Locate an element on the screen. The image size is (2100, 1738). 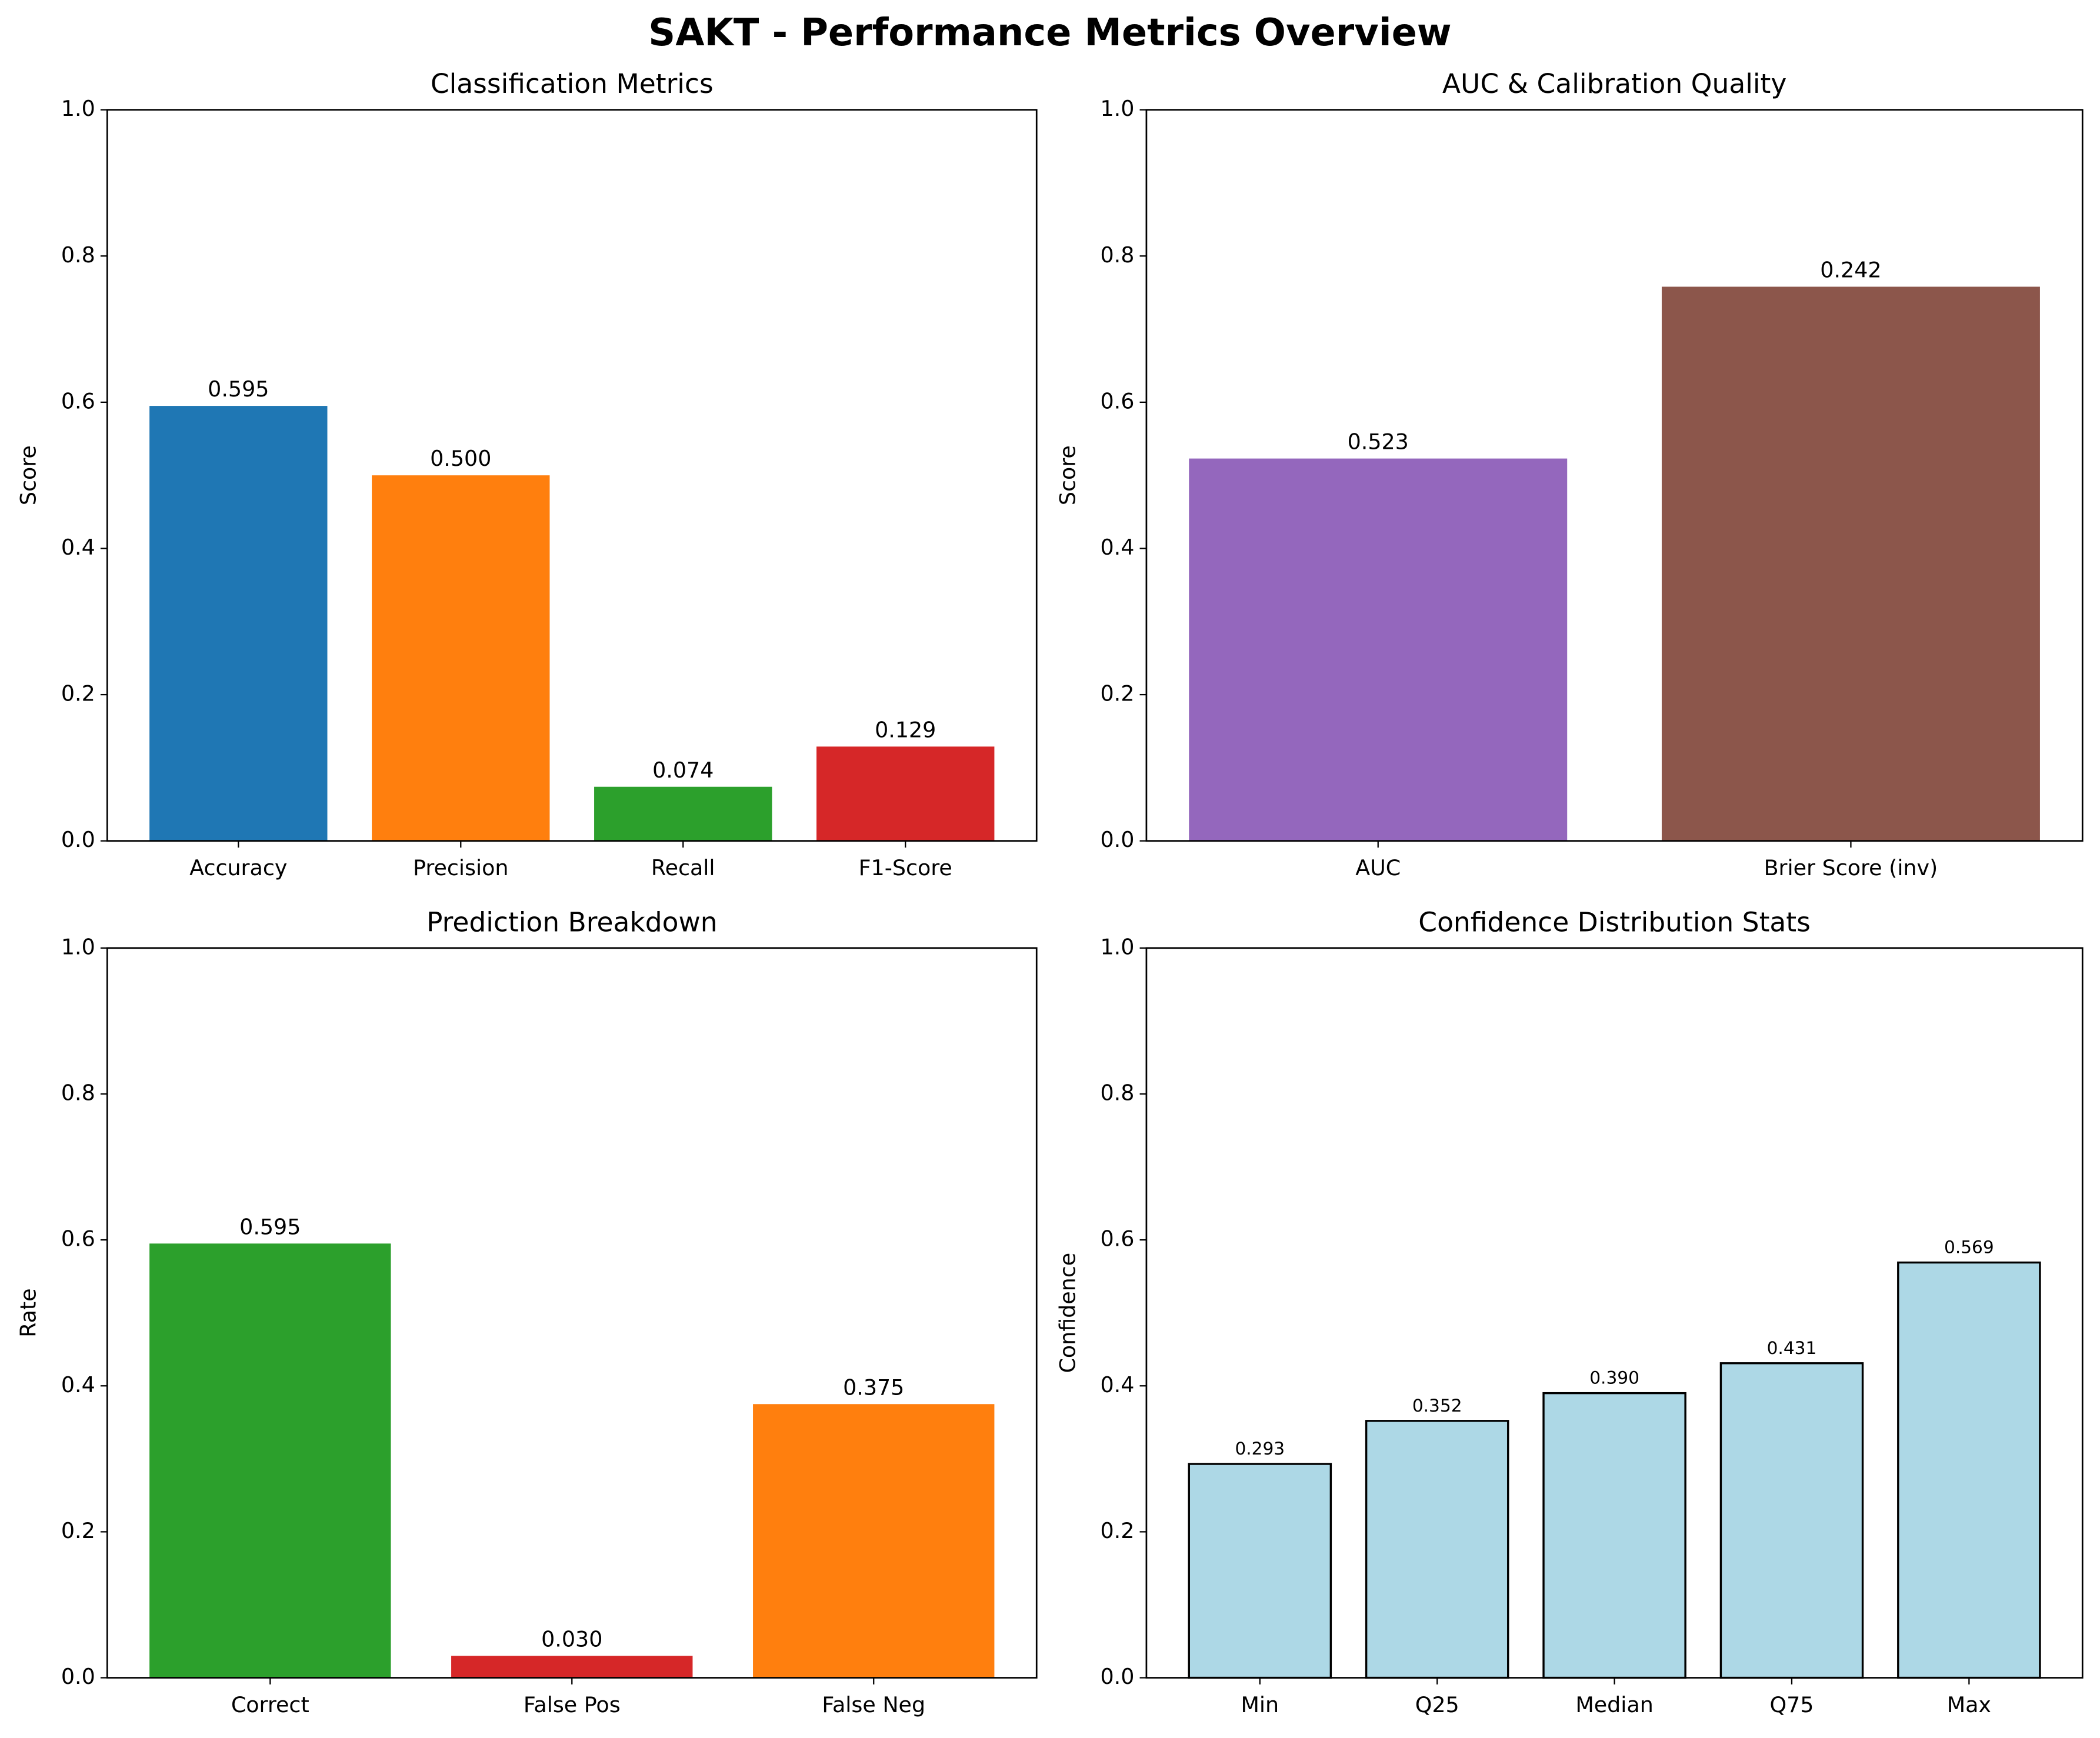
y-axis-label: Confidence is located at coordinates (1067, 1313).